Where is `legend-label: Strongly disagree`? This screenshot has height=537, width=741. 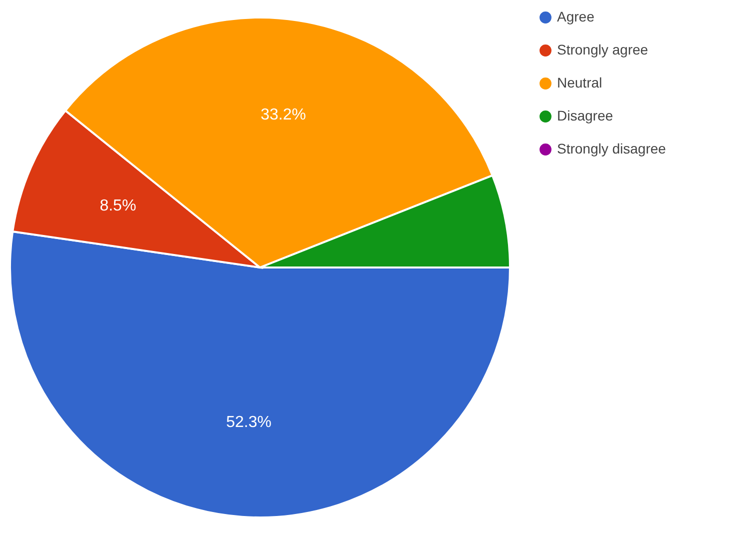
legend-label: Strongly disagree is located at coordinates (611, 148).